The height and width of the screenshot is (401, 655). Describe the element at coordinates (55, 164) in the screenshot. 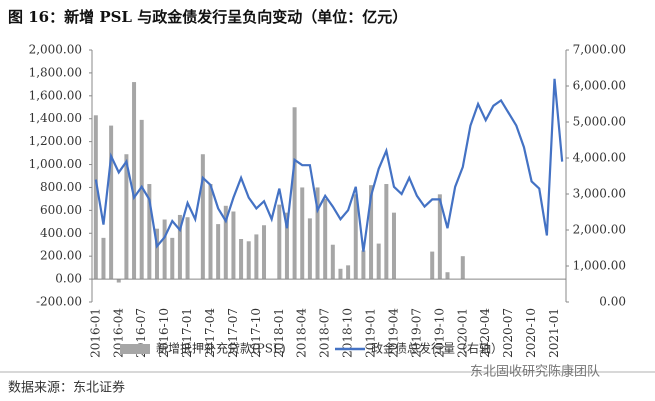

I see `y-tick-label: 1,000.00` at that location.